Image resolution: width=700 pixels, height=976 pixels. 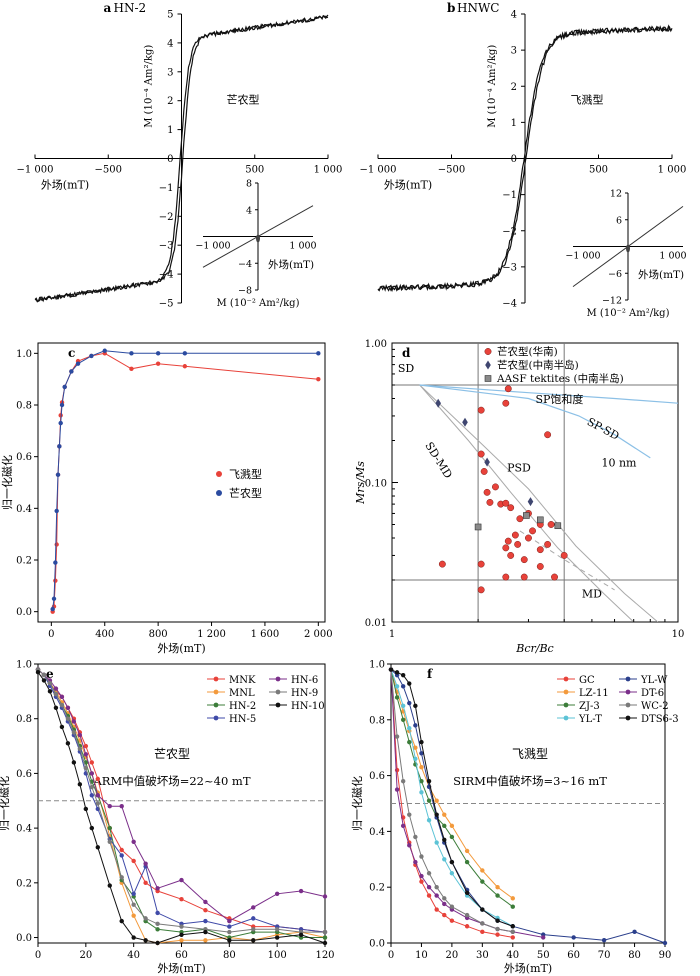 What do you see at coordinates (171, 781) in the screenshot?
I see `median-field-note: ARM中值破坏场=22~40 mT` at bounding box center [171, 781].